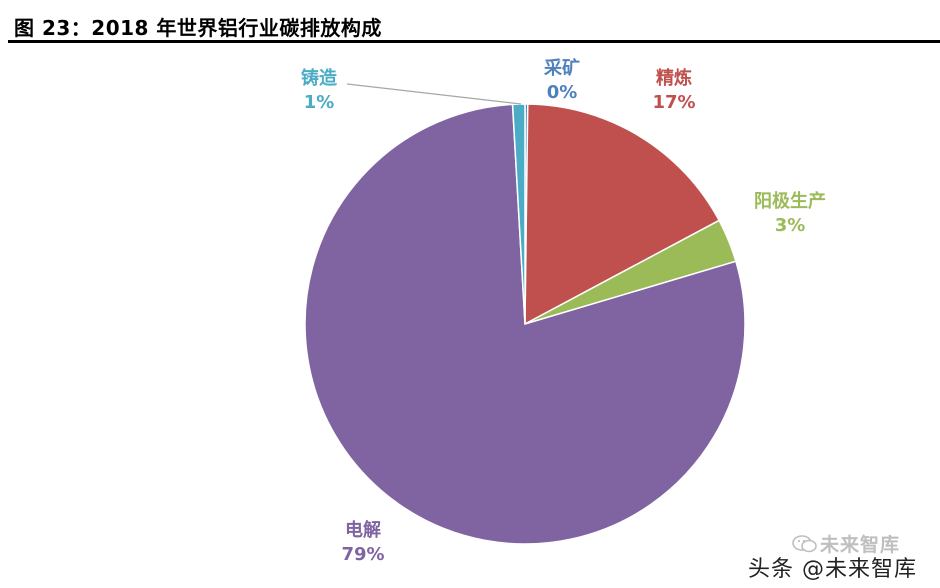 Image resolution: width=940 pixels, height=588 pixels. What do you see at coordinates (804, 544) in the screenshot?
I see `wechat-icon` at bounding box center [804, 544].